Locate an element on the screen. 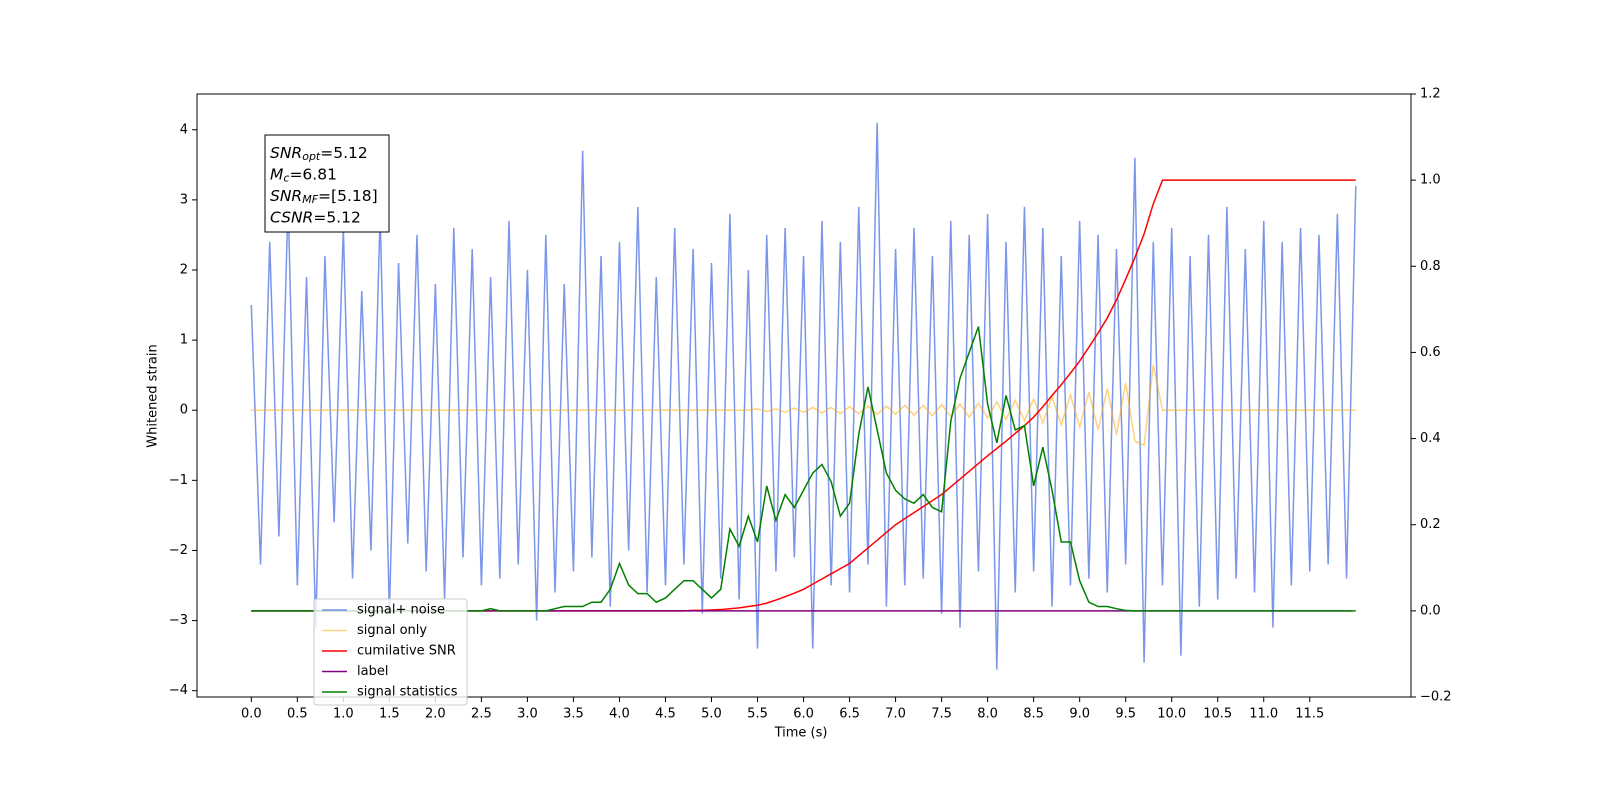 This screenshot has height=800, width=1600. annotation-line: SNRopt=5.12 is located at coordinates (319, 154).